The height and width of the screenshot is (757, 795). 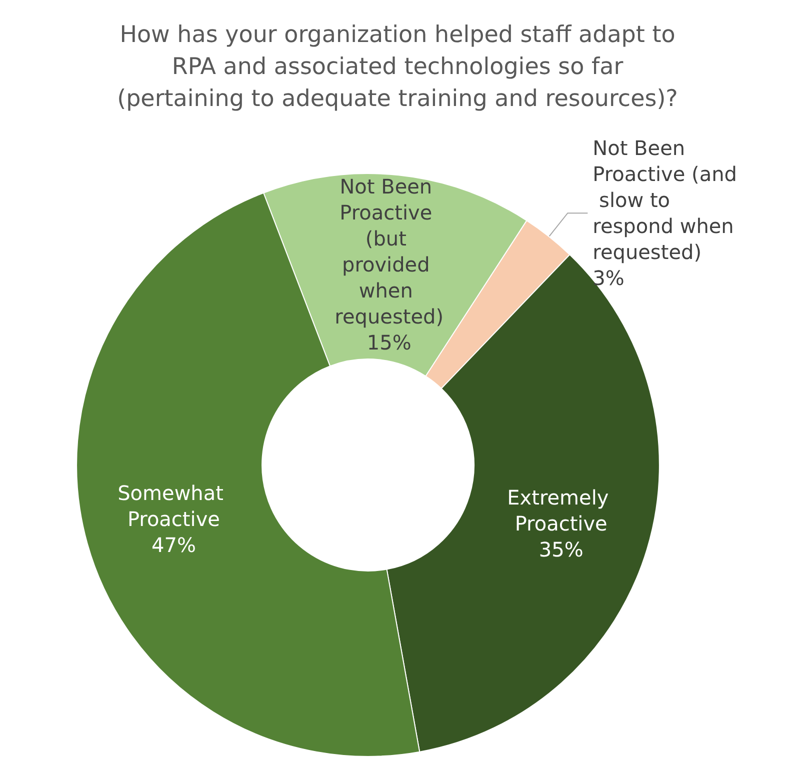 What do you see at coordinates (666, 200) in the screenshot?
I see `slice-label: Not Been Proactive (and slow to respond when requested)` at bounding box center [666, 200].